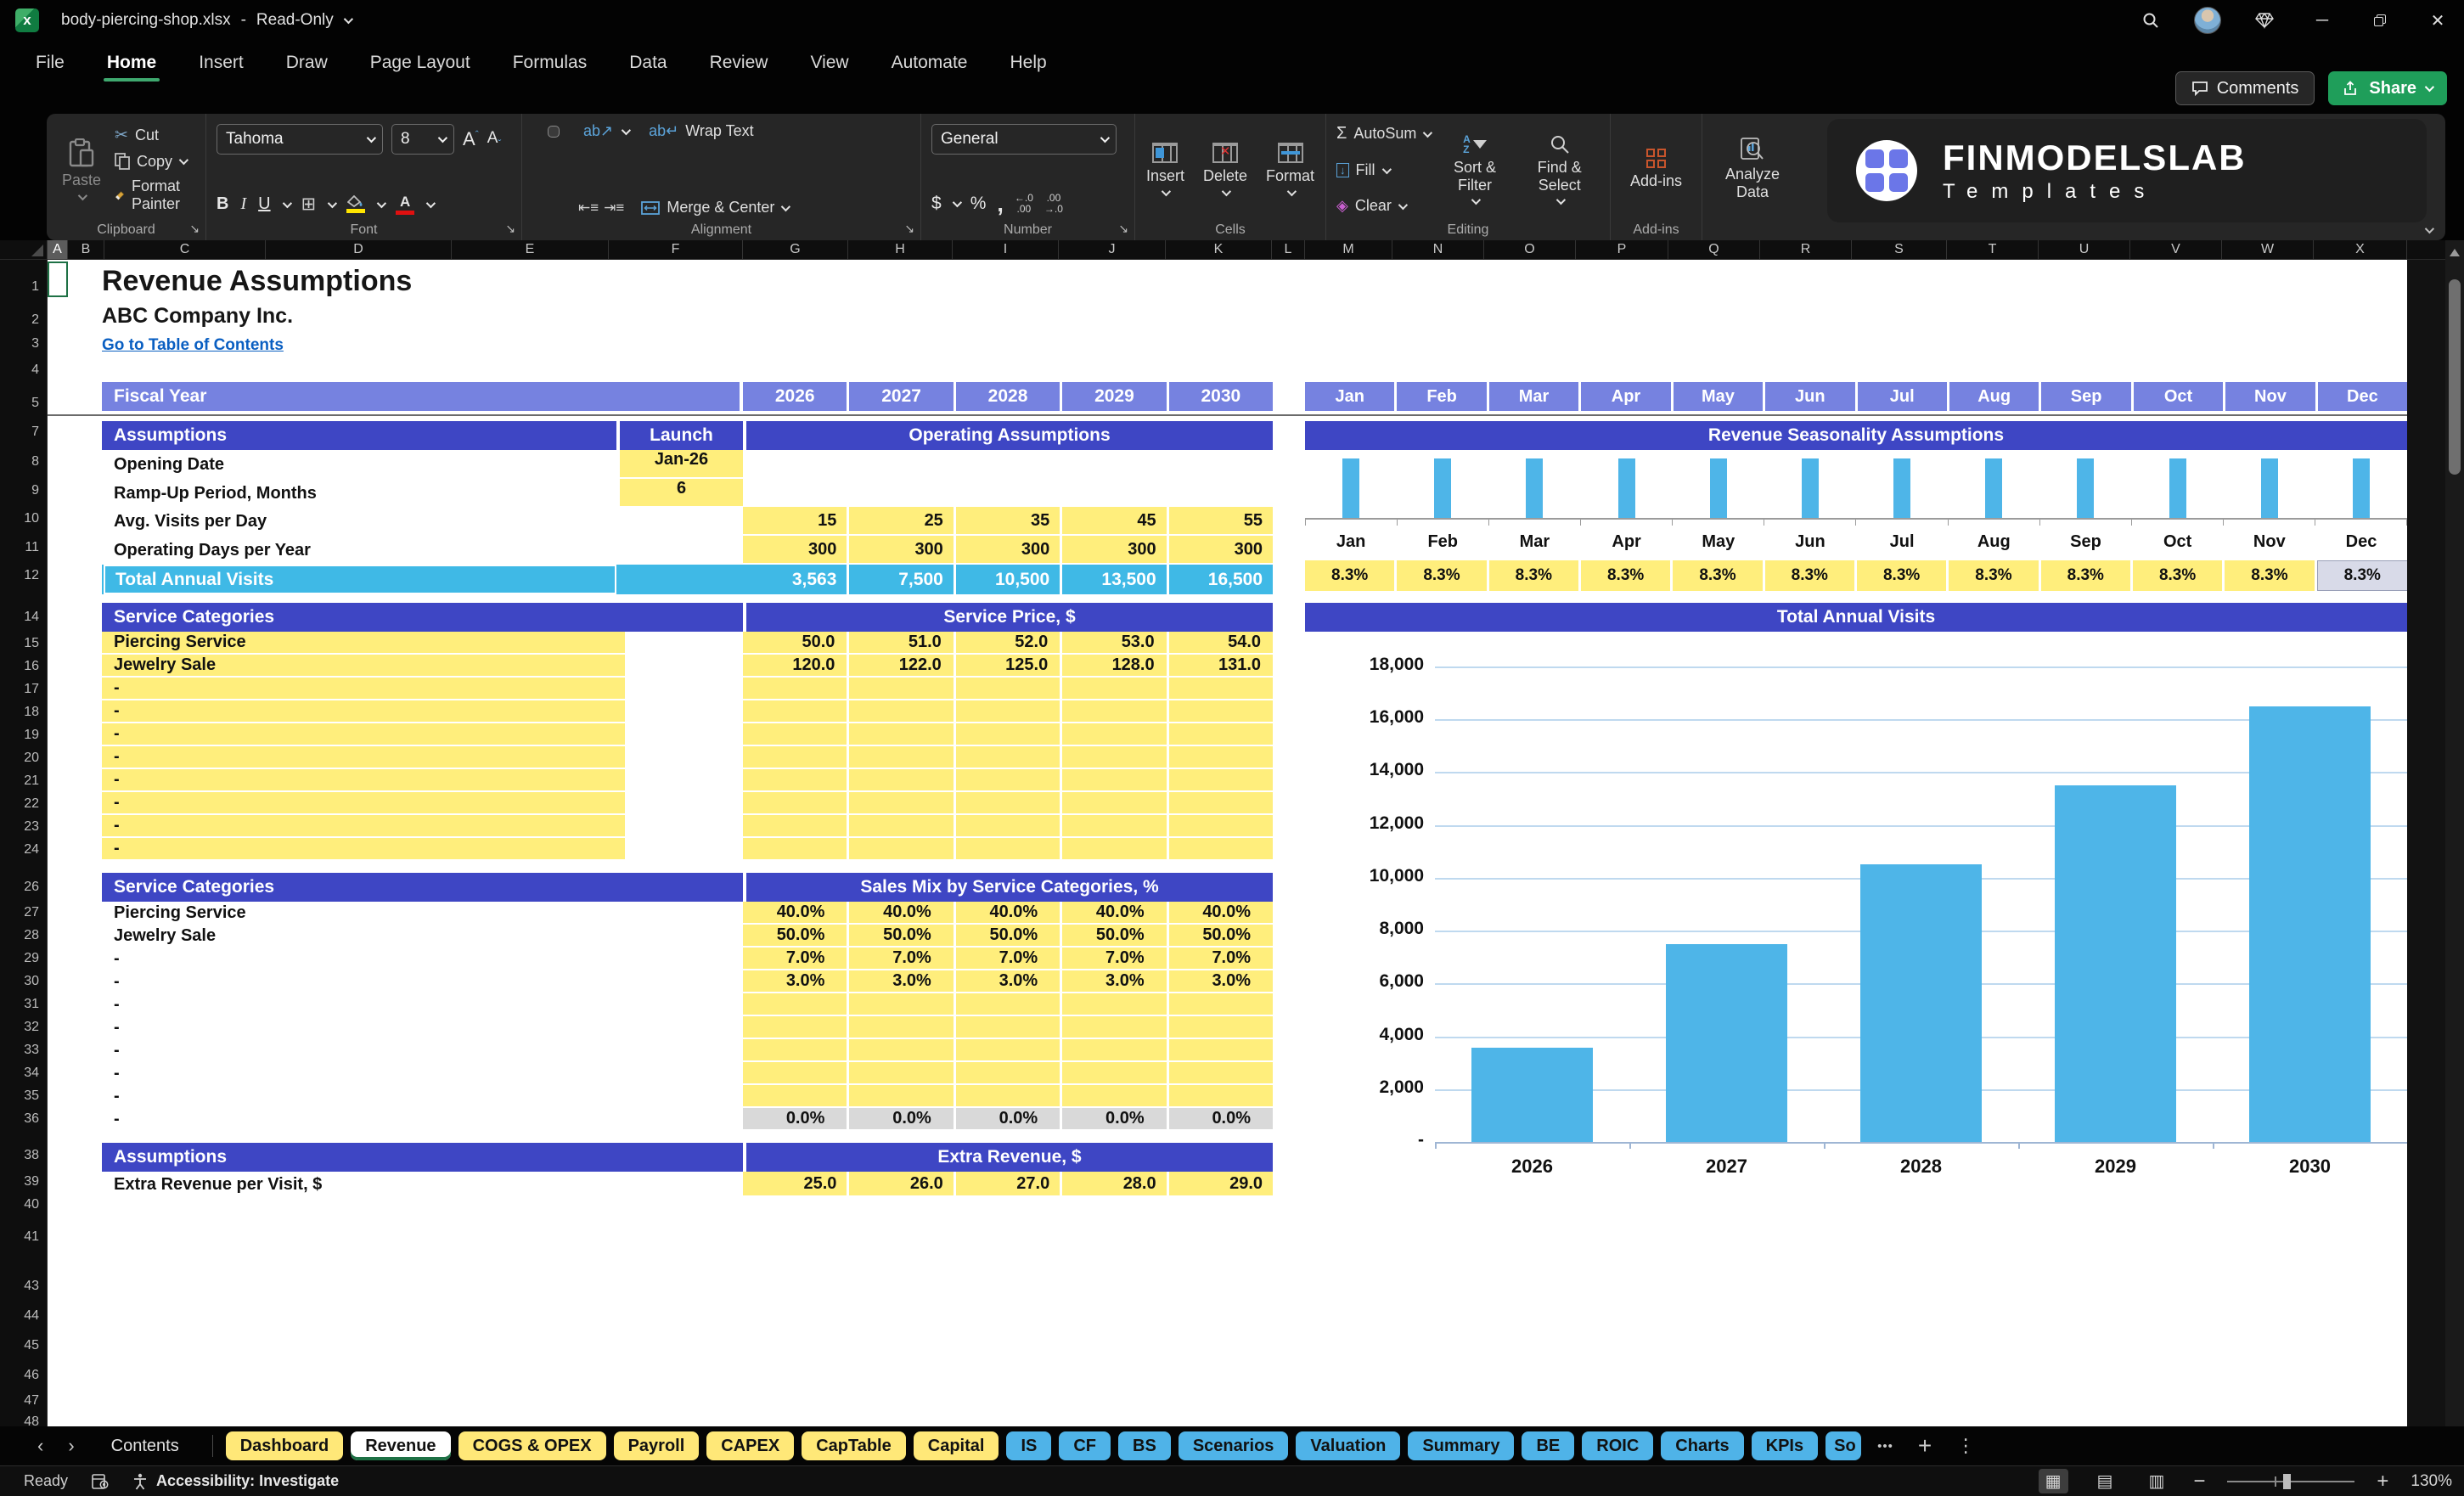 Image resolution: width=2464 pixels, height=1496 pixels. I want to click on total-value-cell: 16,500, so click(1235, 579).